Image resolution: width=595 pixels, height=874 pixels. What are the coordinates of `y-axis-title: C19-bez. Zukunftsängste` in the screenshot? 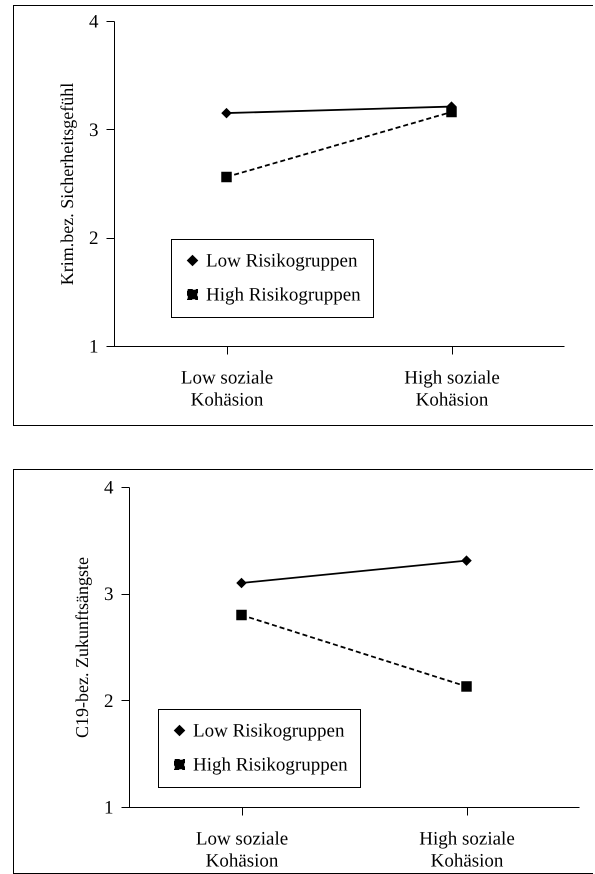 It's located at (82, 647).